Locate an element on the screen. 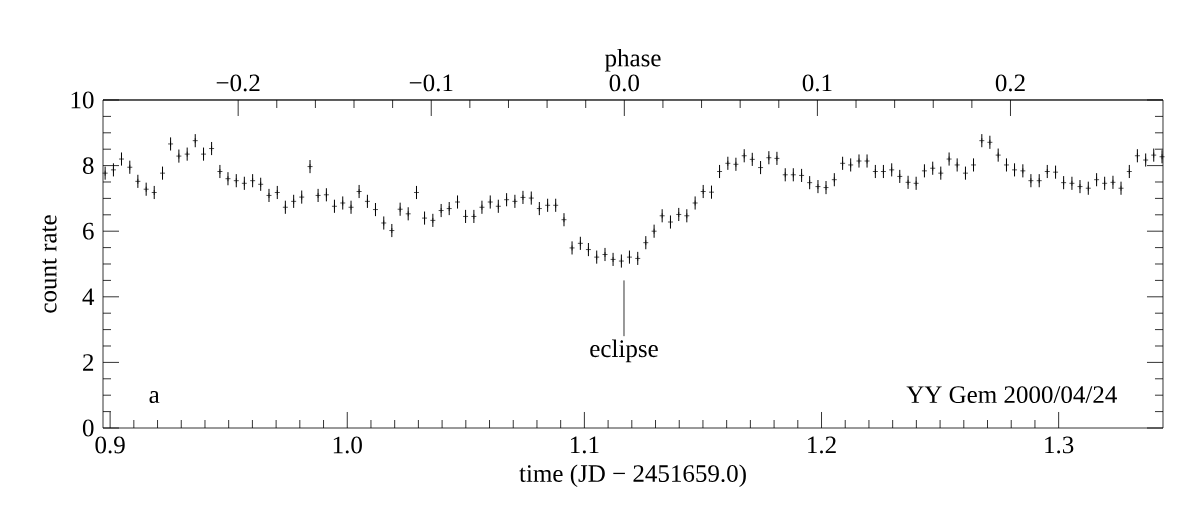 The image size is (1196, 521). x2-tick-label: 0.0 is located at coordinates (624, 83).